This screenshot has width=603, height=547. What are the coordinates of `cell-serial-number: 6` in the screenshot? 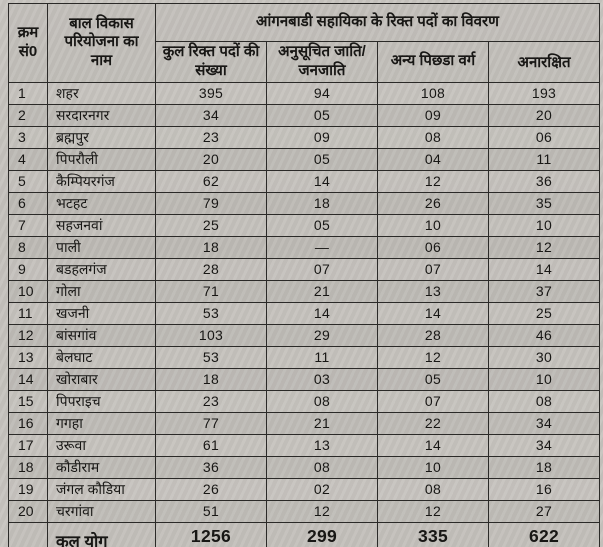 It's located at (28, 203).